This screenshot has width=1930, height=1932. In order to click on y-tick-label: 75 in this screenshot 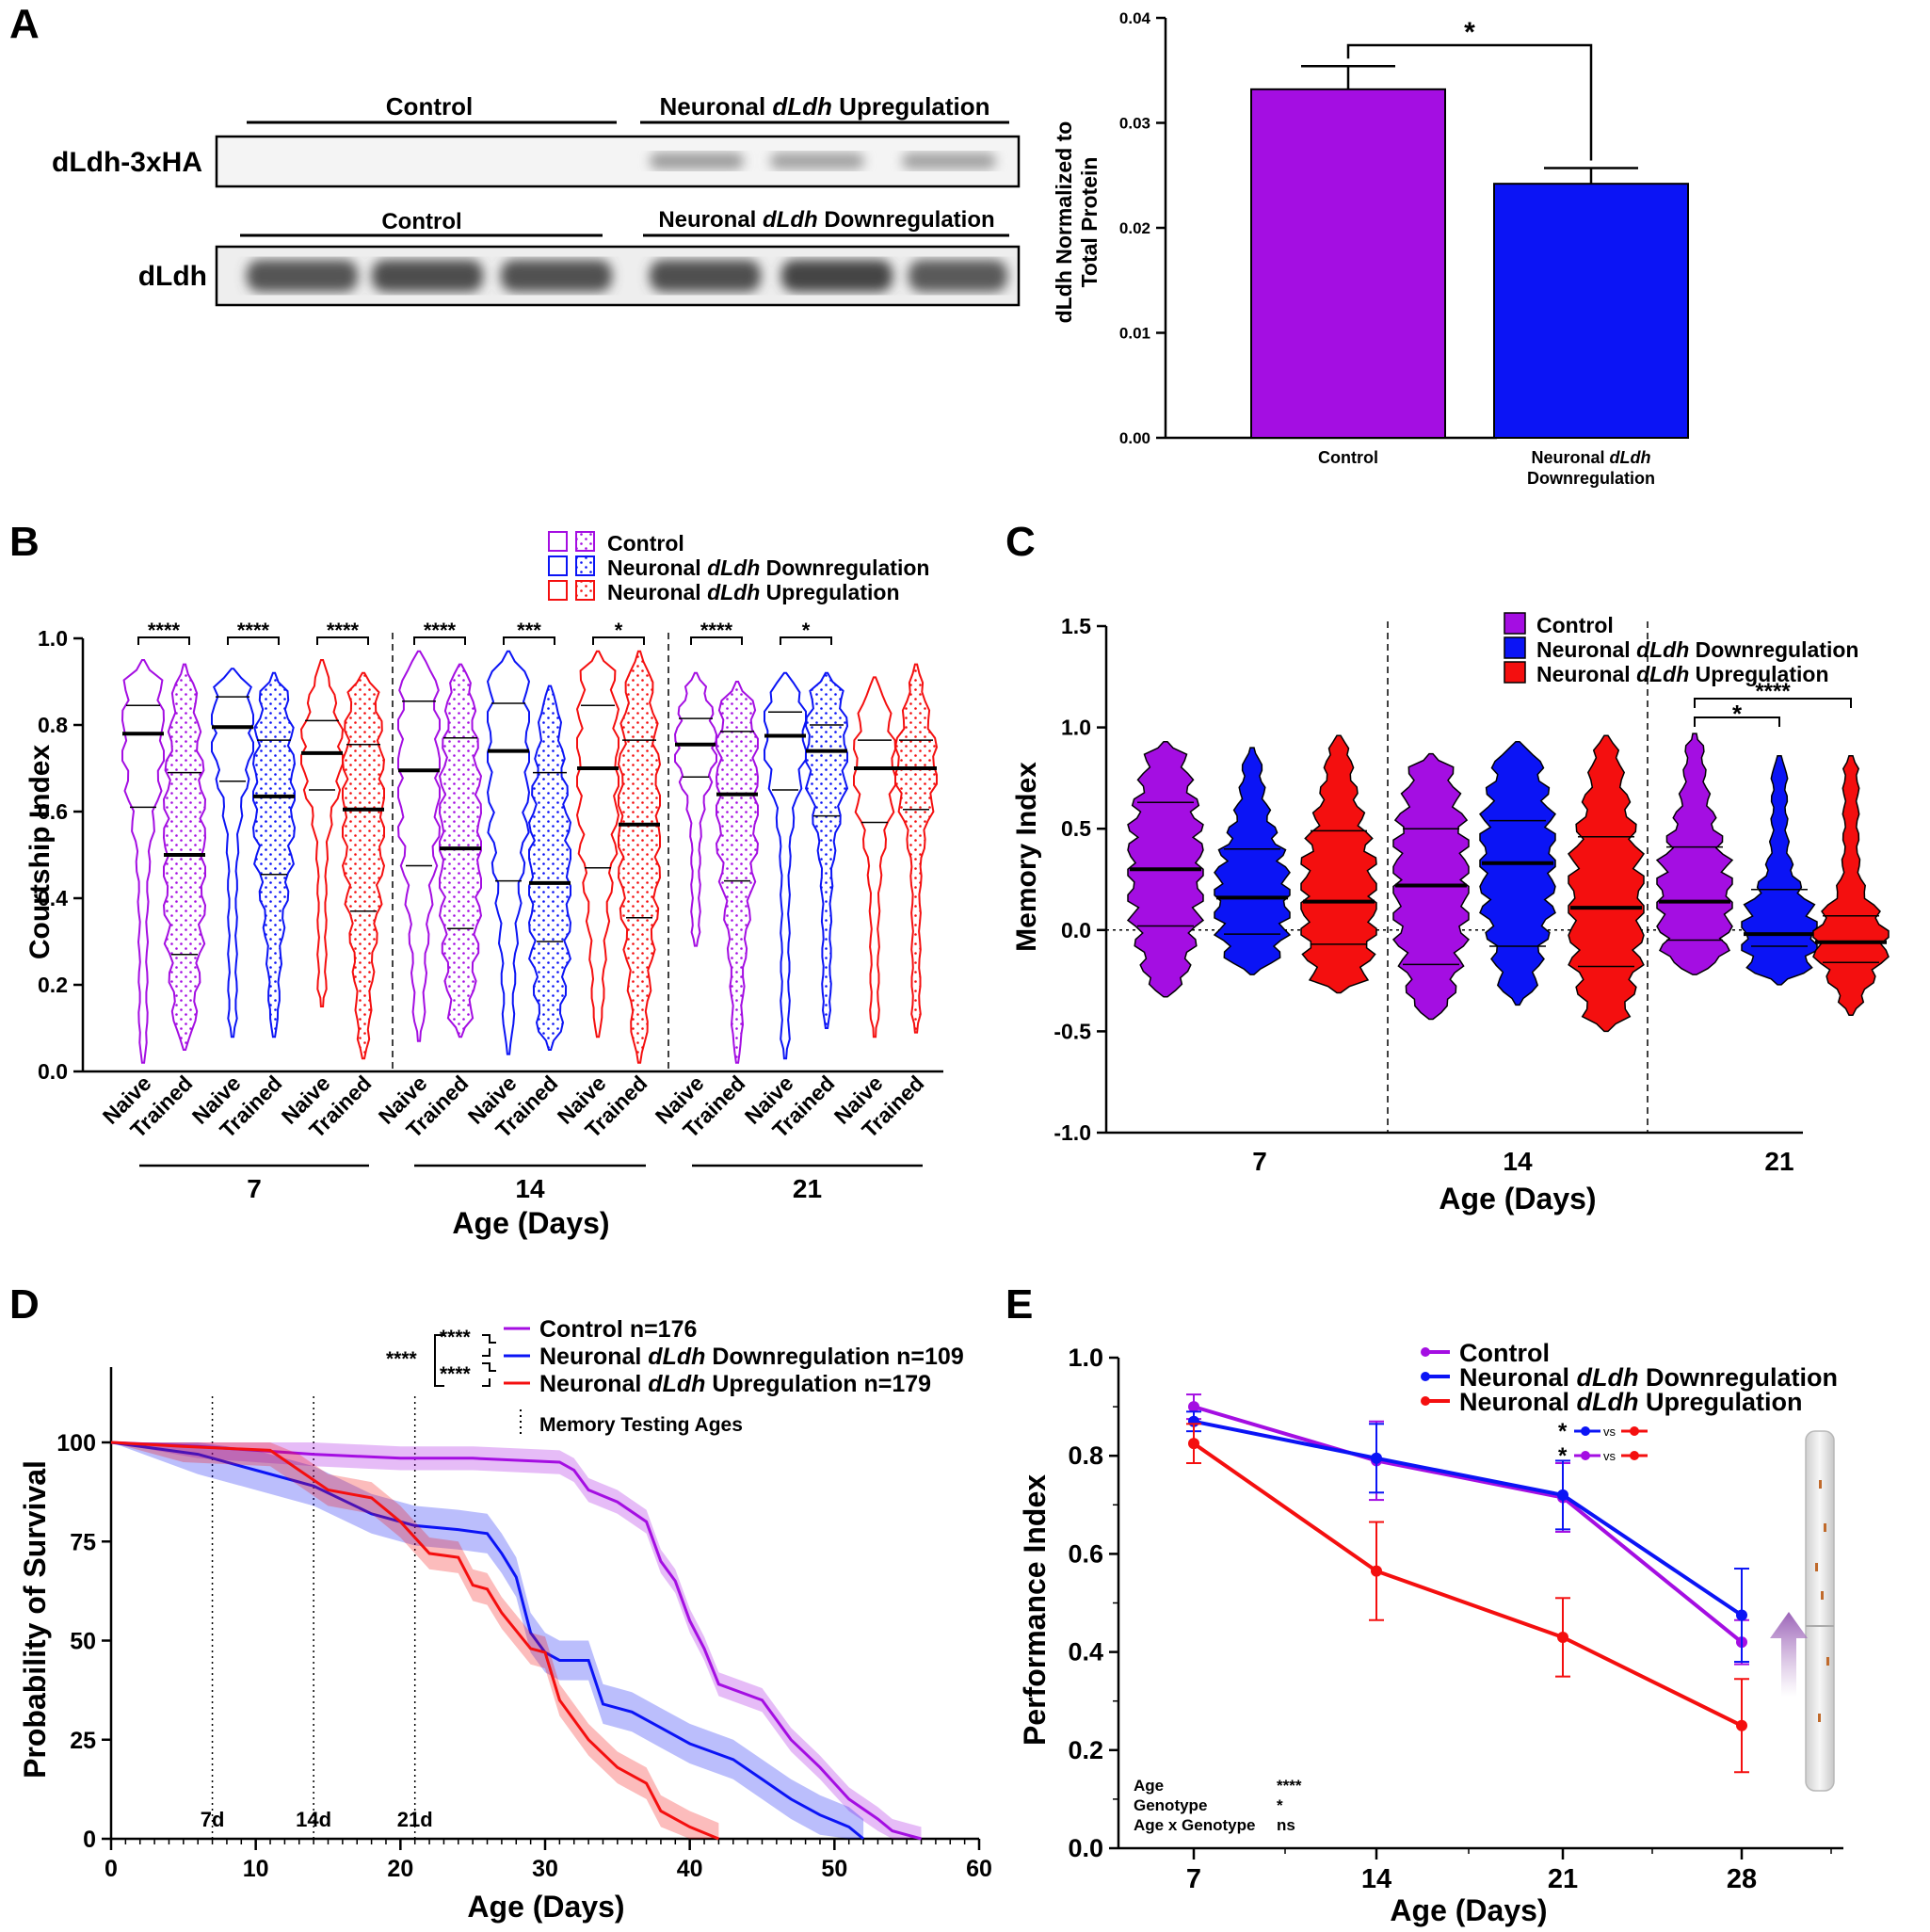, I will do `click(83, 1542)`.